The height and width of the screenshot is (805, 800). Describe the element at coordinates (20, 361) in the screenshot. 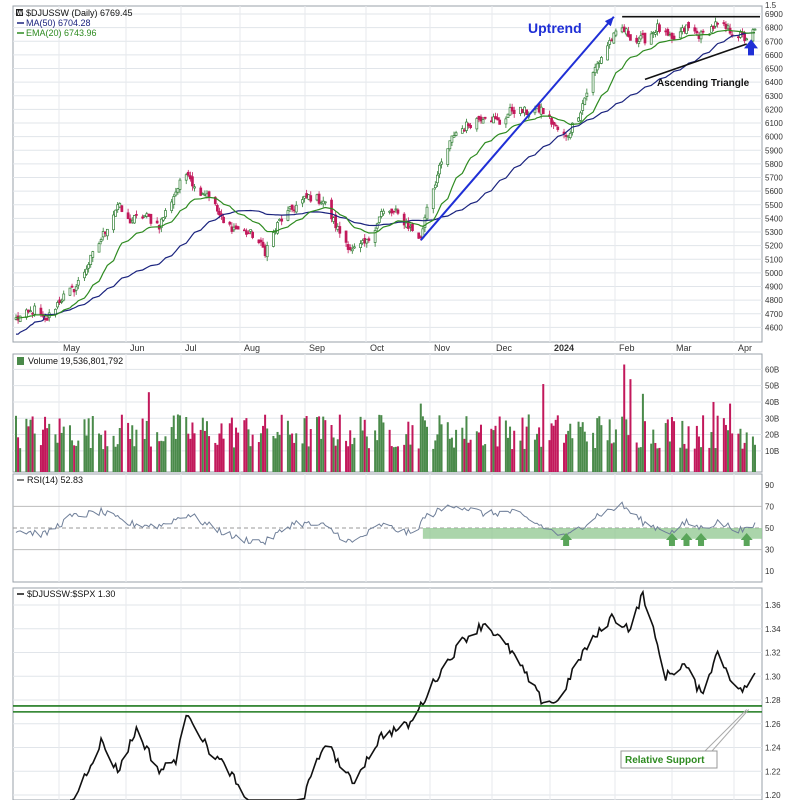

I see `volume-legend-swatch` at that location.